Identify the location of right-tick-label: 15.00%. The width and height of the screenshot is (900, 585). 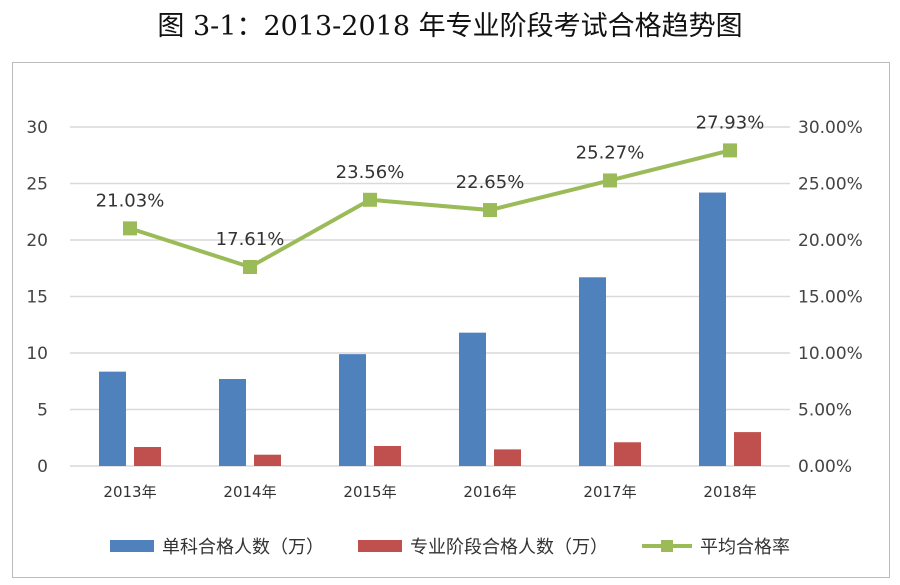
(830, 298).